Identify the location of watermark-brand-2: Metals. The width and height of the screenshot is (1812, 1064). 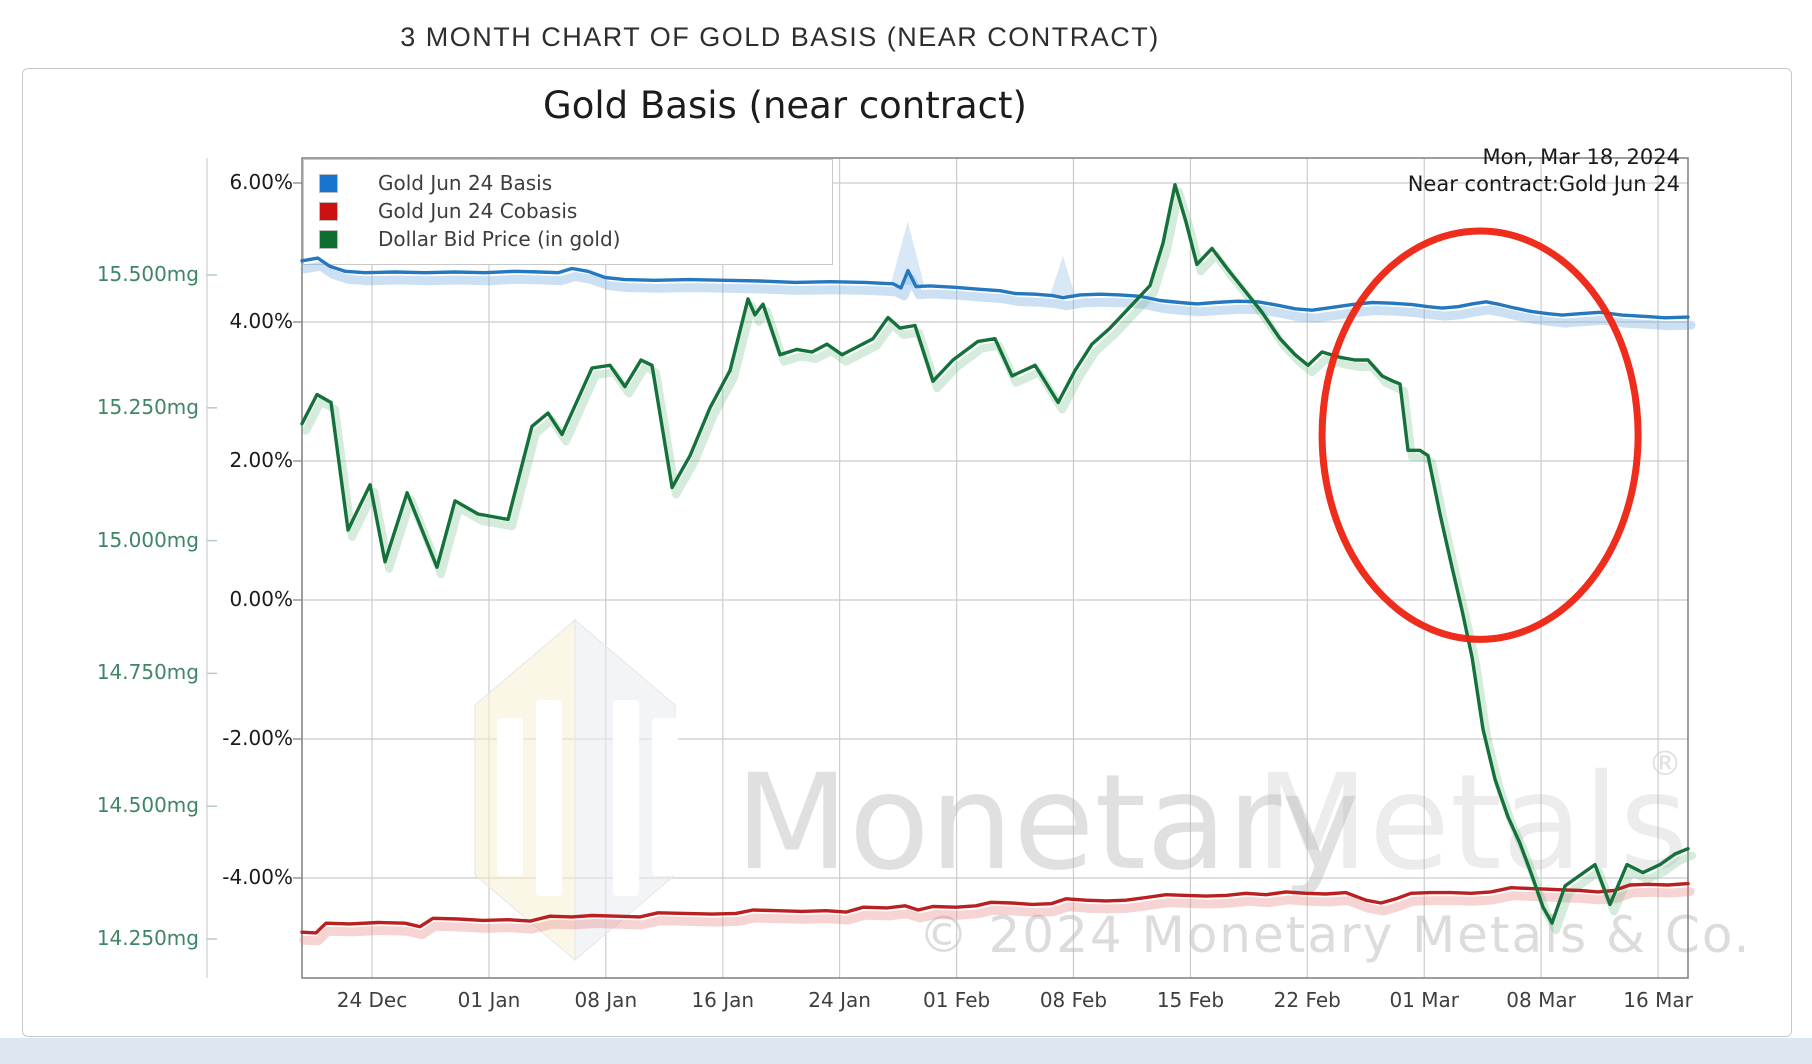
(1471, 823).